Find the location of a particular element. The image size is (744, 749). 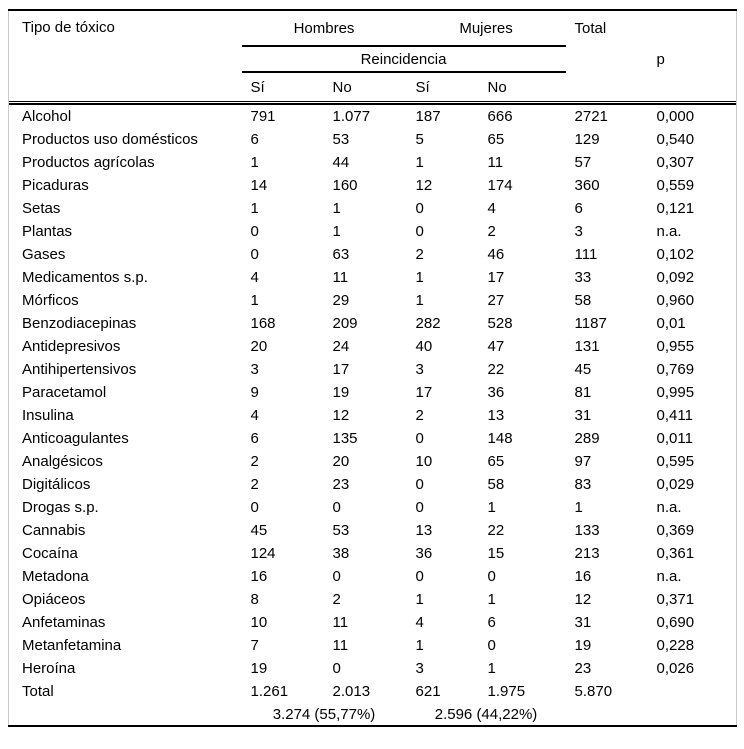

mujeres-no-value: 1 is located at coordinates (491, 507).